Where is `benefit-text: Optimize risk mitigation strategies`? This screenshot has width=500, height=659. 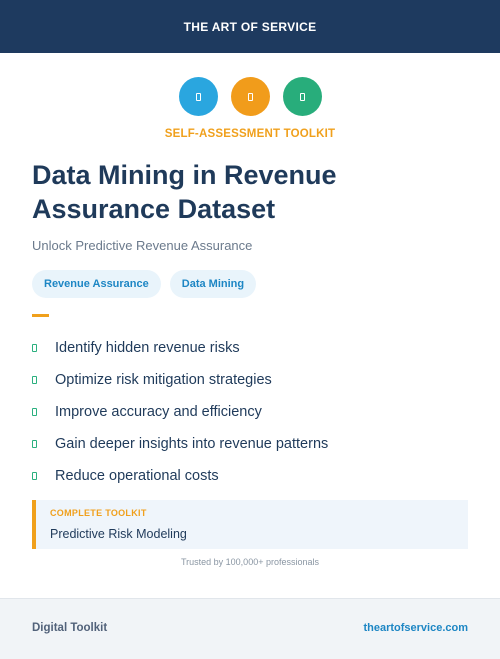
benefit-text: Optimize risk mitigation strategies is located at coordinates (163, 380).